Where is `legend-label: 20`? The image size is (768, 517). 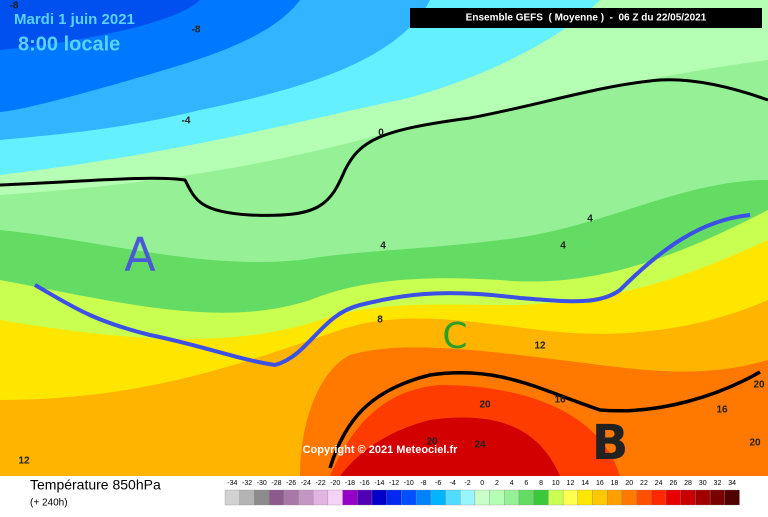
legend-label: 20 is located at coordinates (629, 483).